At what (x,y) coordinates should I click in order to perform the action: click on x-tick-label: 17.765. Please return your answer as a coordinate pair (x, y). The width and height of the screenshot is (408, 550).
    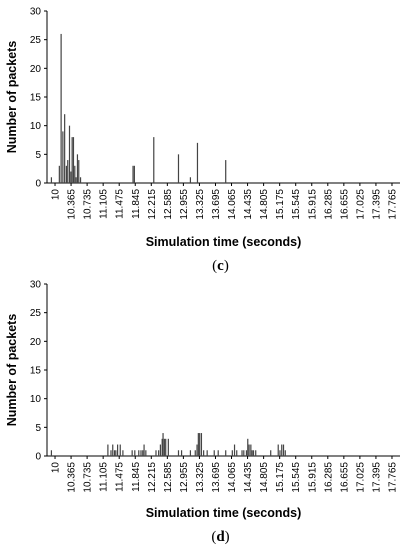
    Looking at the image, I should click on (392, 477).